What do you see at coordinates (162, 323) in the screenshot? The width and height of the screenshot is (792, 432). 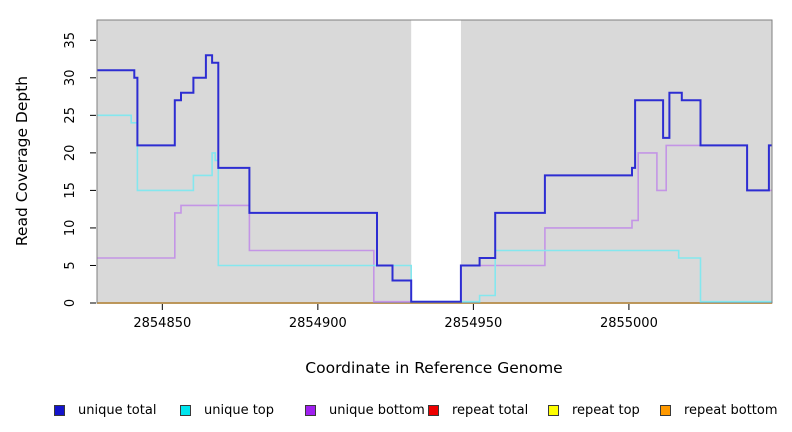 I see `x-tick-label: 2854850` at bounding box center [162, 323].